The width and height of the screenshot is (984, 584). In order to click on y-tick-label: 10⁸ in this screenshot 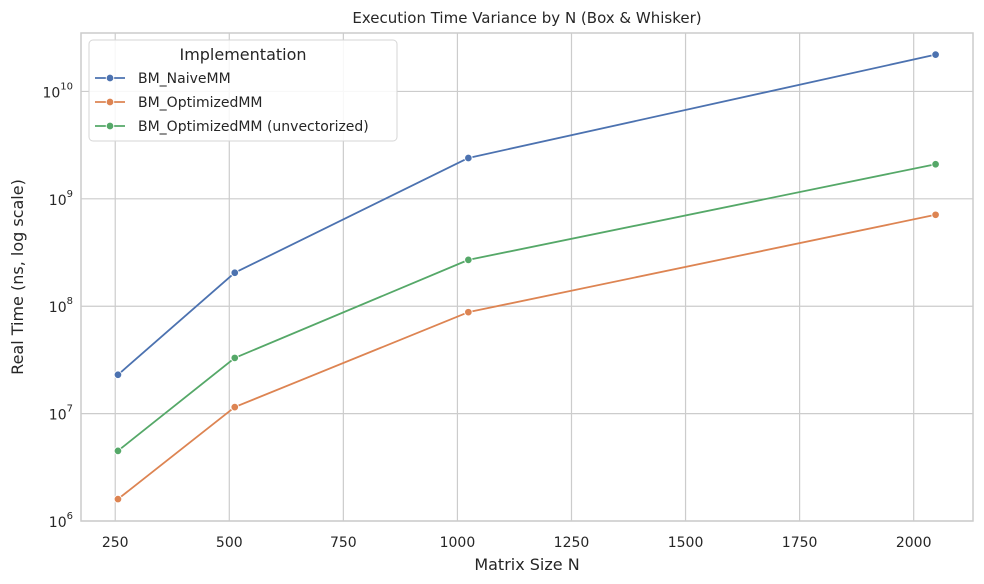, I will do `click(61, 306)`.